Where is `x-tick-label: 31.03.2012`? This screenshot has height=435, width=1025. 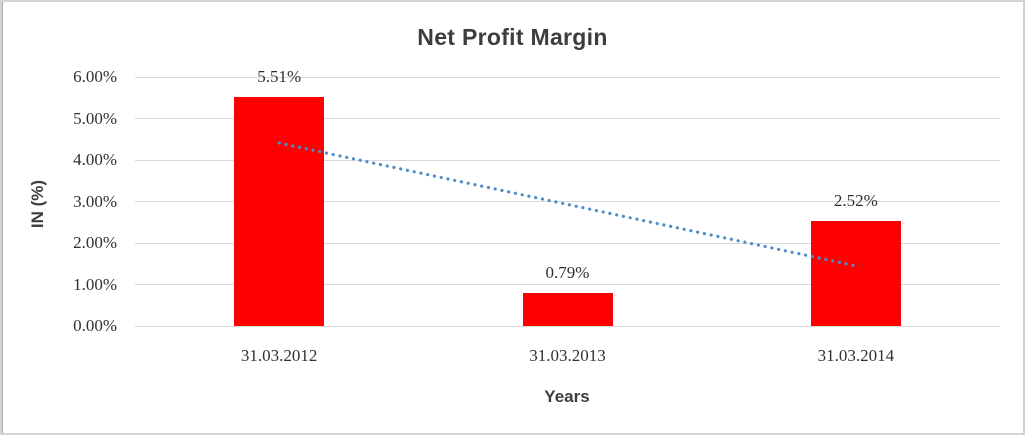 x-tick-label: 31.03.2012 is located at coordinates (279, 355).